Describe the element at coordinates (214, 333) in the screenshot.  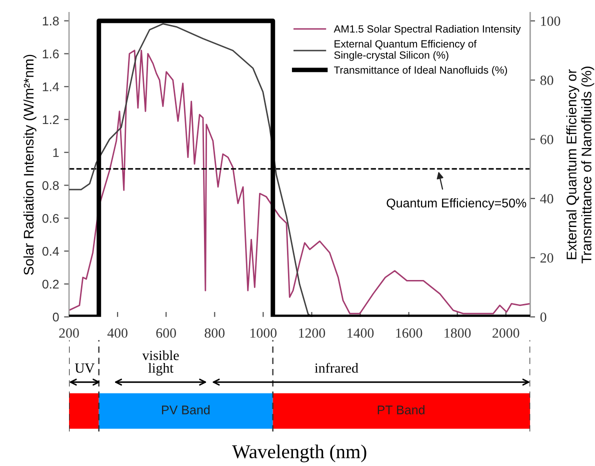
I see `x-tick-label: 800` at that location.